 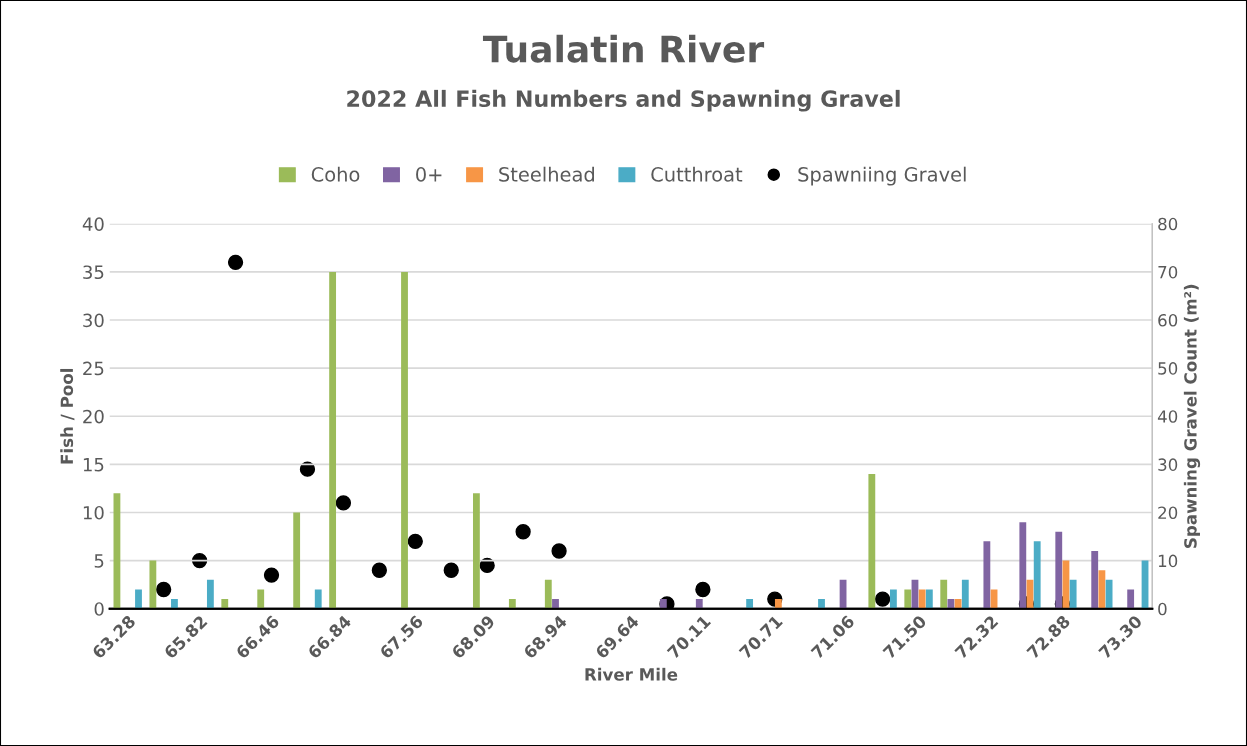 I want to click on y-tick-label: 0, so click(x=99, y=609).